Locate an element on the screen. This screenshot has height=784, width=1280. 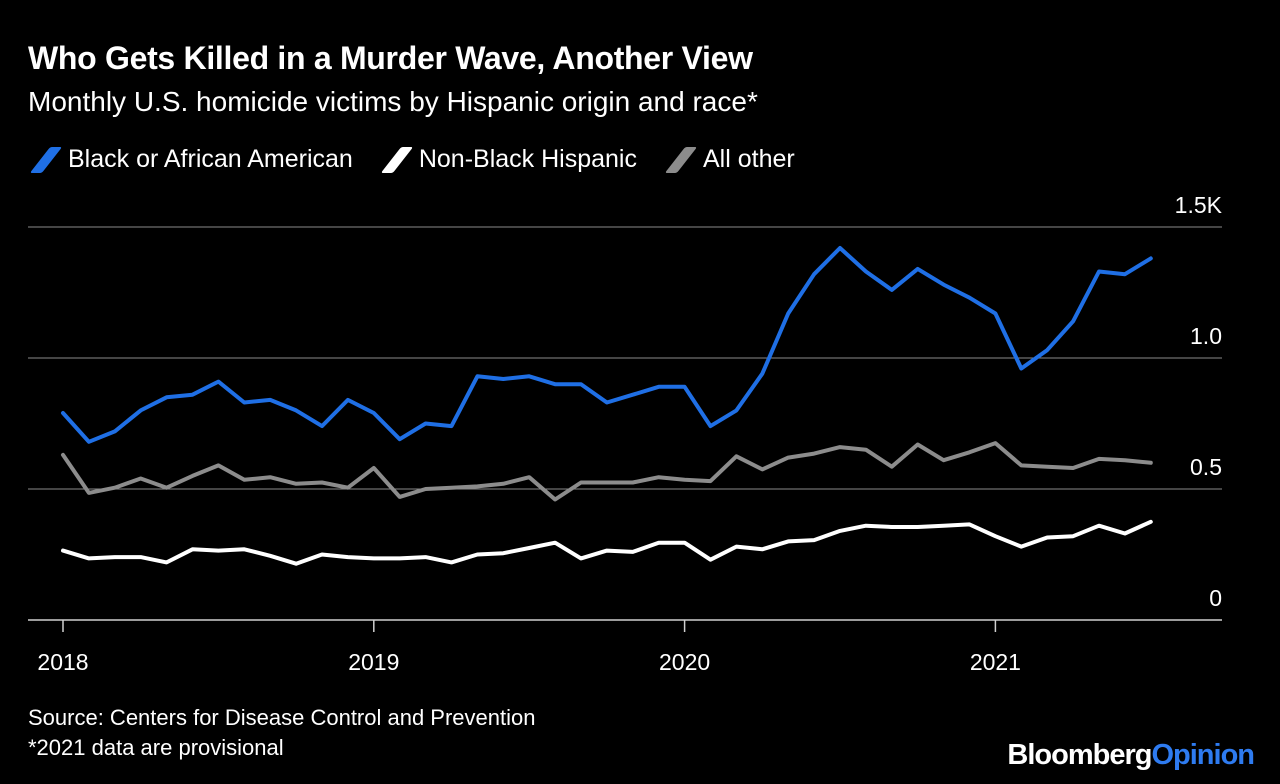
x-tick-label-1: 2019 is located at coordinates (373, 662).